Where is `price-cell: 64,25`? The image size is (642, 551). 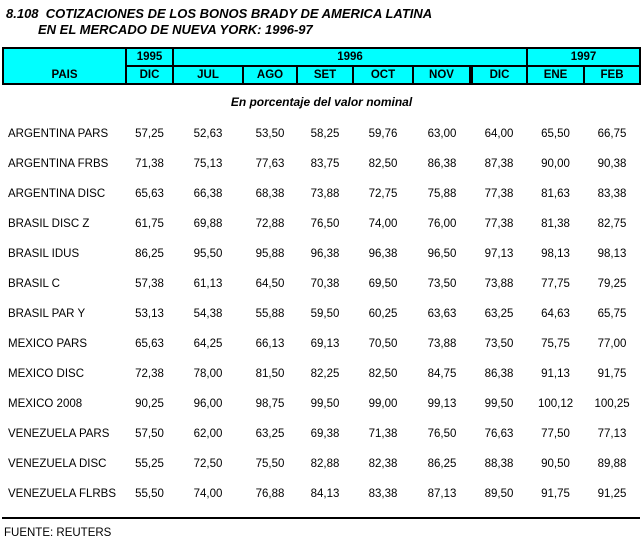
price-cell: 64,25 is located at coordinates (208, 344).